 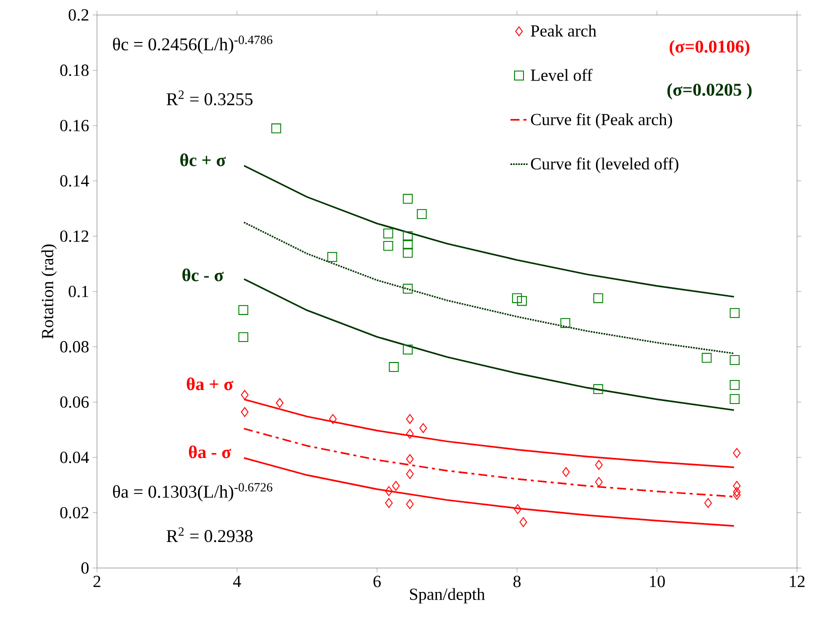 What do you see at coordinates (192, 492) in the screenshot?
I see `annotation: θa = 0.1303(L/h)$^{-0.6726}$` at bounding box center [192, 492].